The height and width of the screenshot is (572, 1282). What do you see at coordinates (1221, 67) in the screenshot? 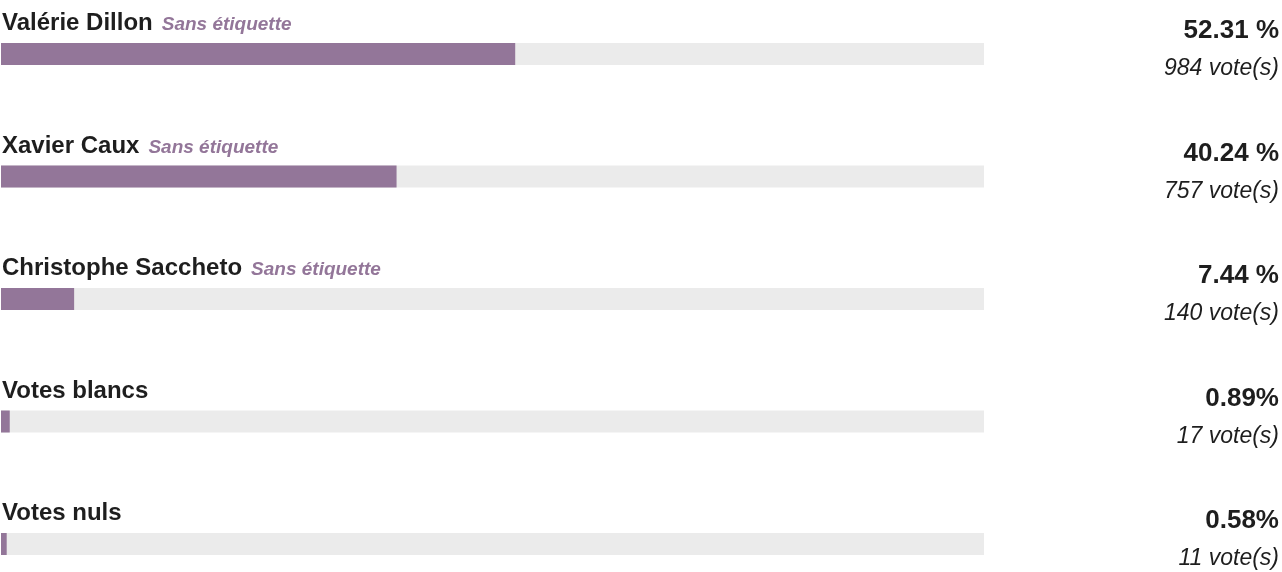
I see `text: 984 vote(s)` at bounding box center [1221, 67].